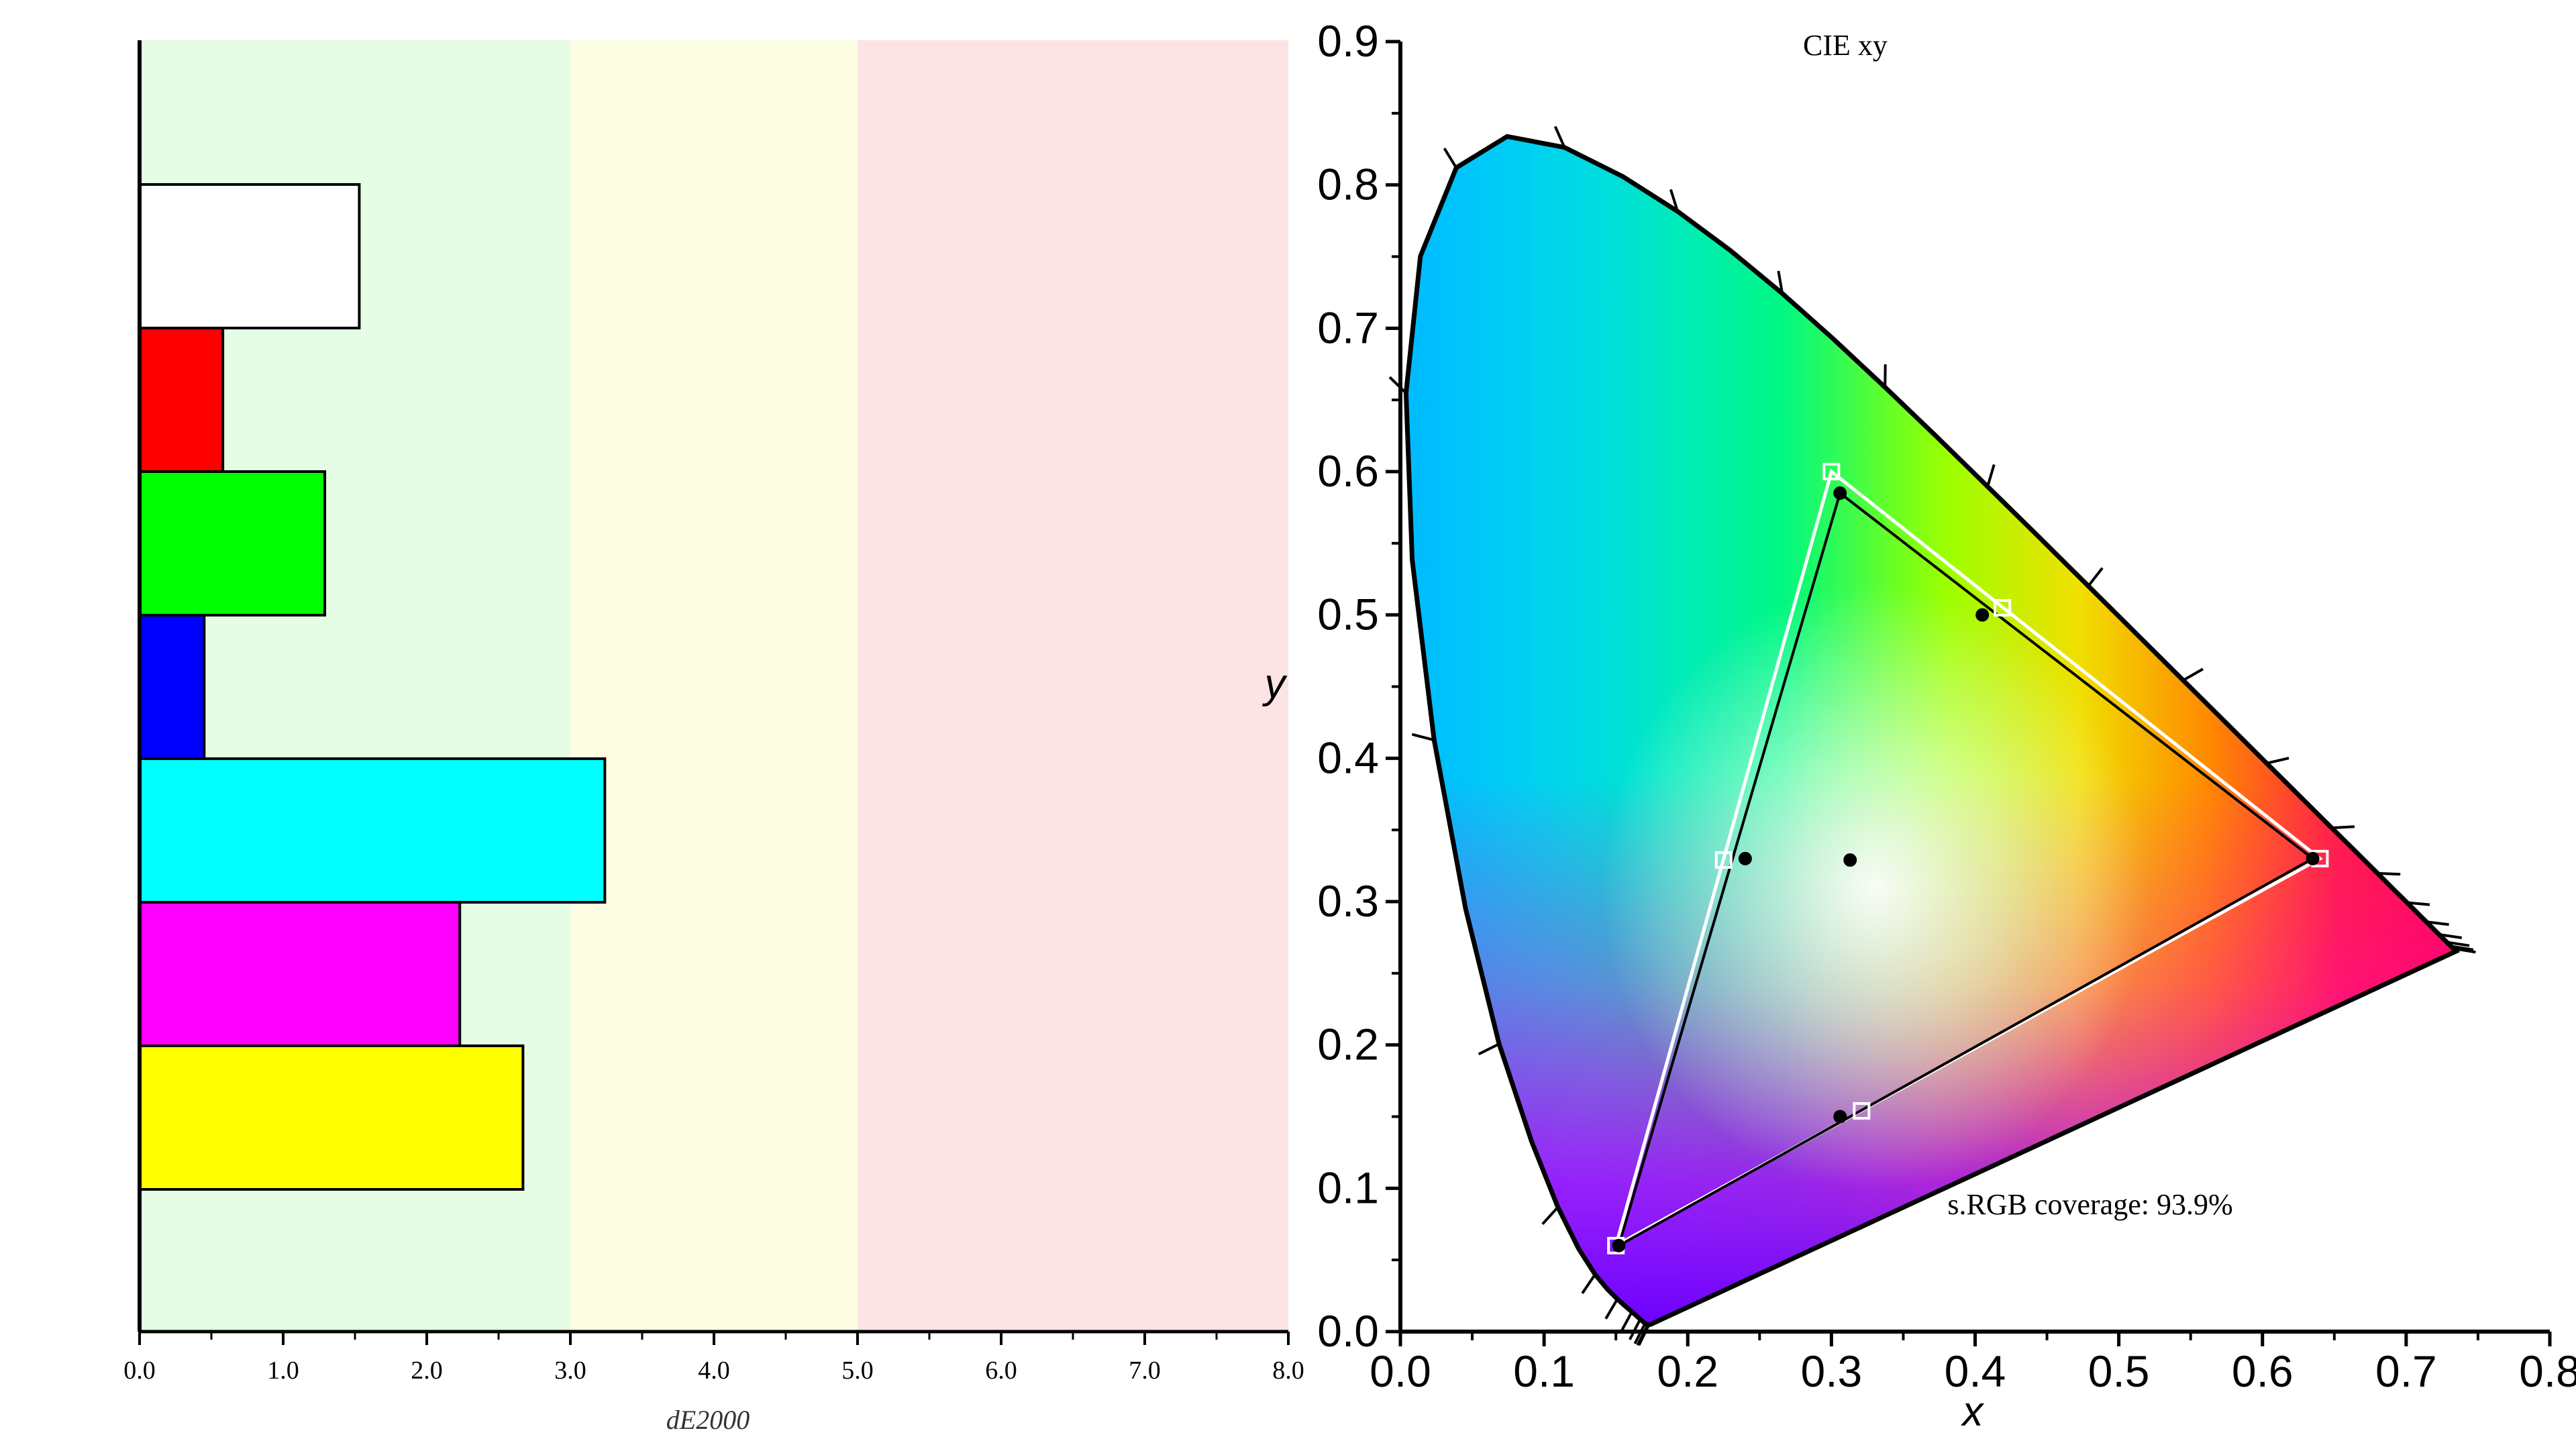 Image resolution: width=2576 pixels, height=1449 pixels. Describe the element at coordinates (1975, 1371) in the screenshot. I see `x-tick-label: 0.4` at that location.